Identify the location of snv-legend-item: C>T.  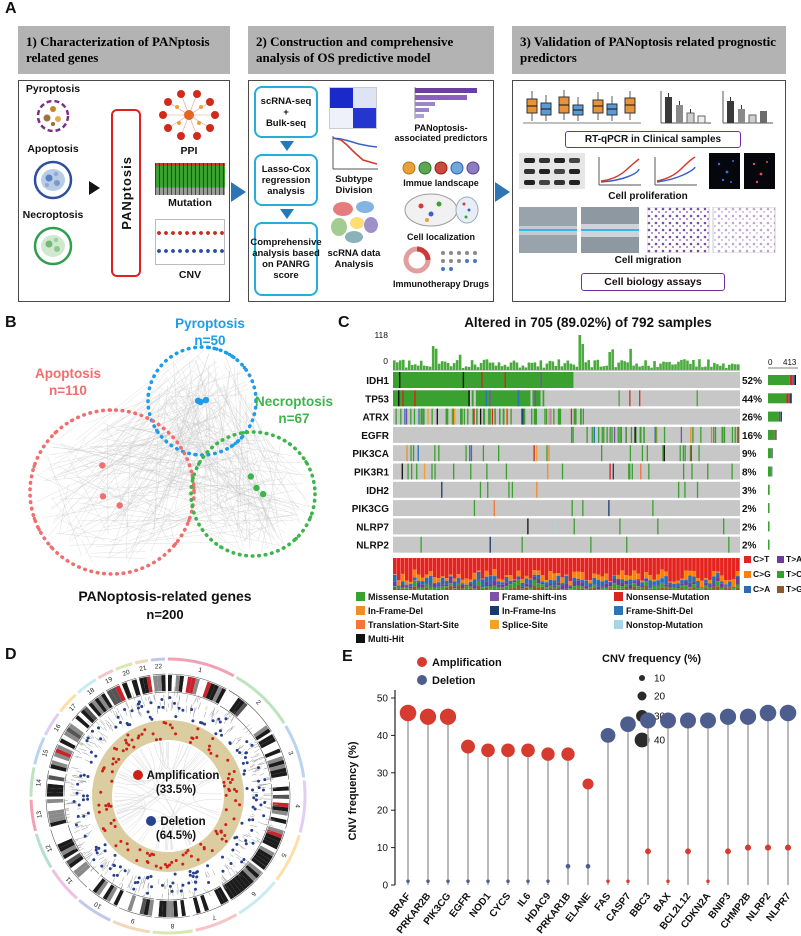
(759, 559).